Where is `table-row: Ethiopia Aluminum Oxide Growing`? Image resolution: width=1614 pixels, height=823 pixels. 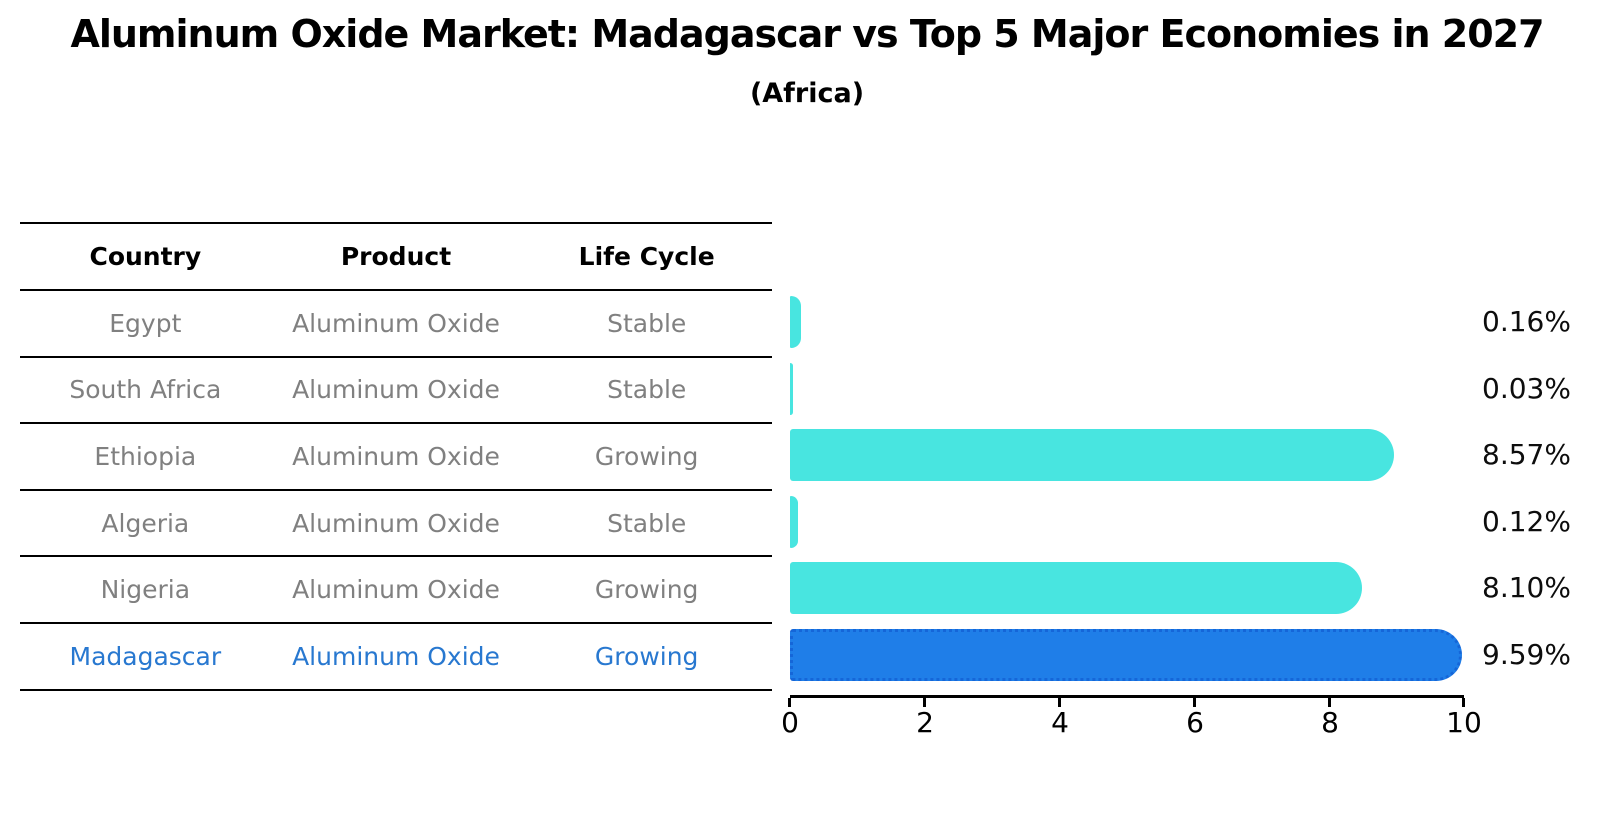 table-row: Ethiopia Aluminum Oxide Growing is located at coordinates (396, 457).